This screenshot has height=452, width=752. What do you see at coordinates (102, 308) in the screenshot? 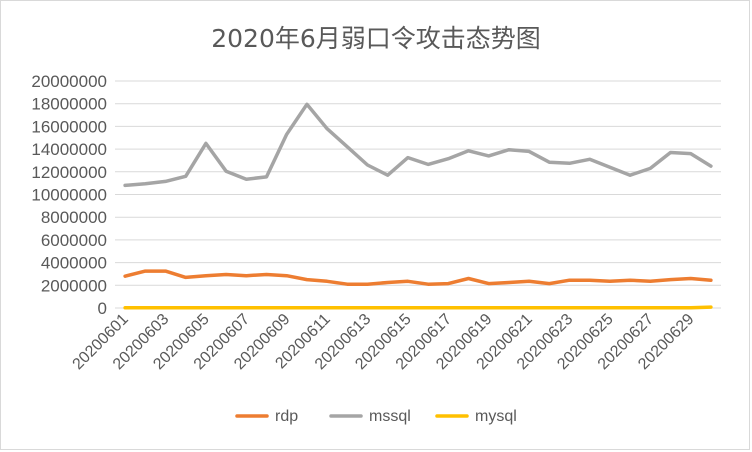
I see `y-tick-label: 0` at bounding box center [102, 308].